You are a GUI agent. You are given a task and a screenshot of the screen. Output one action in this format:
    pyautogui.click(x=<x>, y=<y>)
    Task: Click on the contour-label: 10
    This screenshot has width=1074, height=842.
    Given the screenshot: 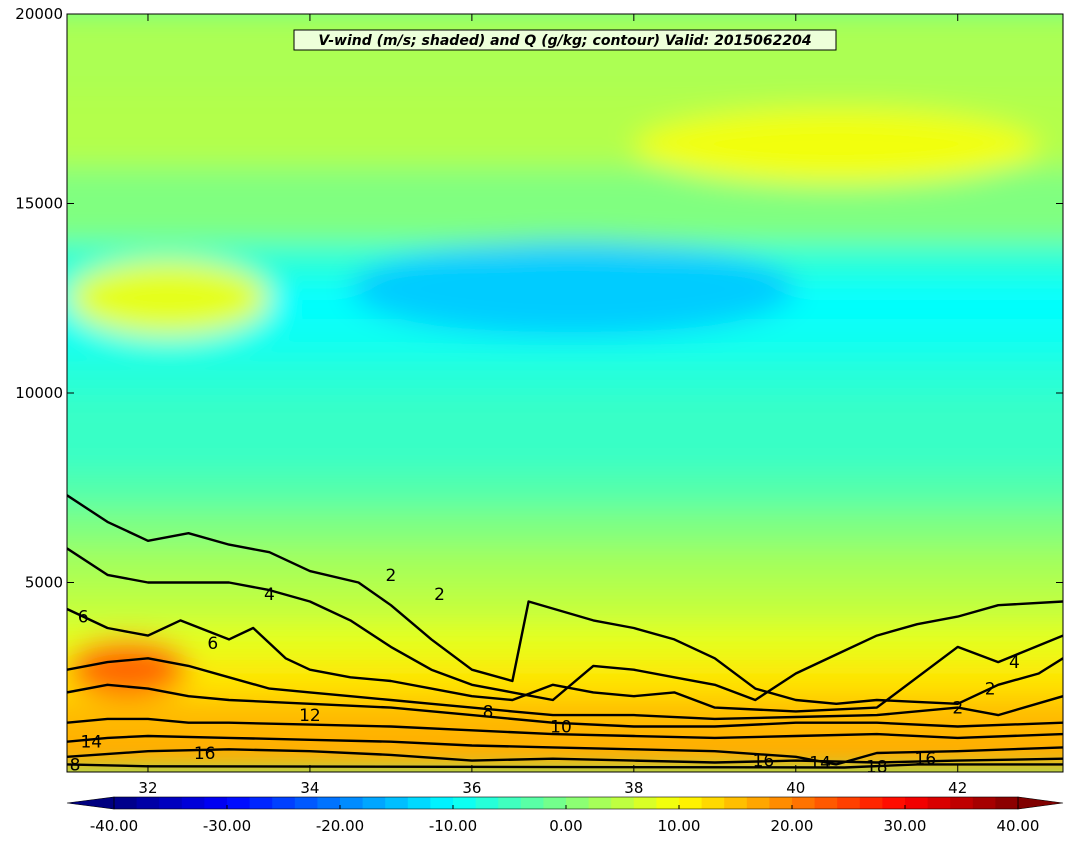 What is the action you would take?
    pyautogui.click(x=561, y=728)
    